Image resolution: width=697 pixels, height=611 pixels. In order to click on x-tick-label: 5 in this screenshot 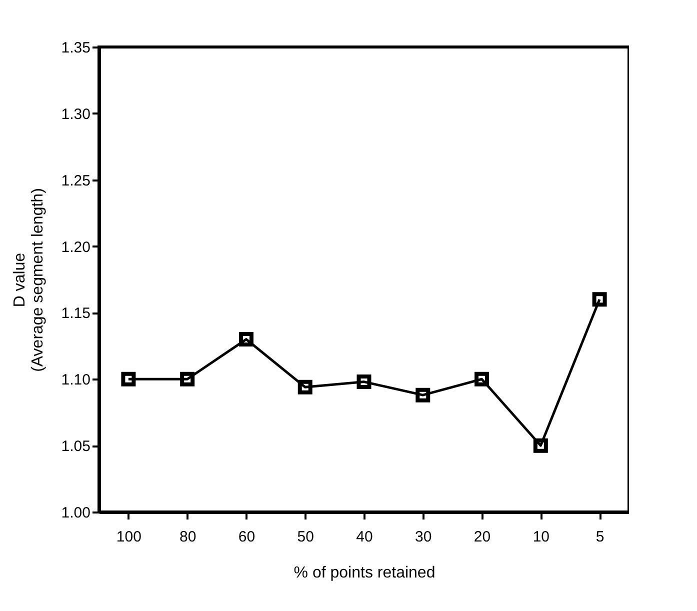, I will do `click(600, 537)`.